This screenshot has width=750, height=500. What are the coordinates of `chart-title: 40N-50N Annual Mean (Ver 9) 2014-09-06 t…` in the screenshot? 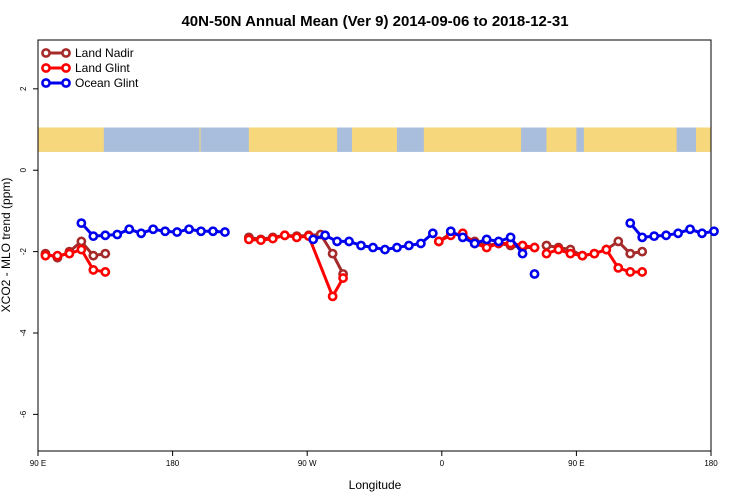 It's located at (374, 21).